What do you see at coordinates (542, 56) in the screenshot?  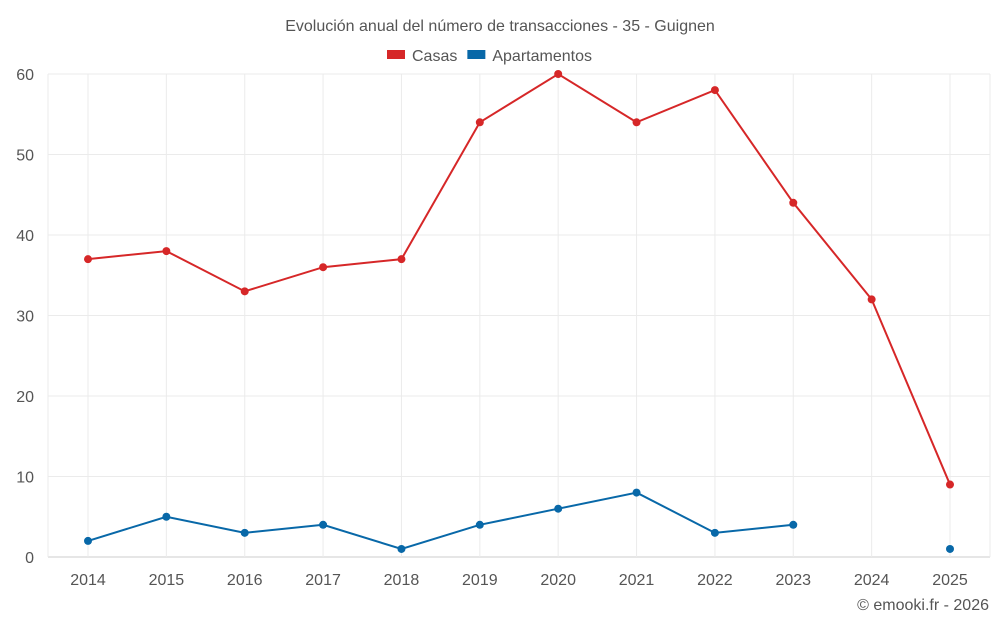 I see `legend-label: Apartamentos` at bounding box center [542, 56].